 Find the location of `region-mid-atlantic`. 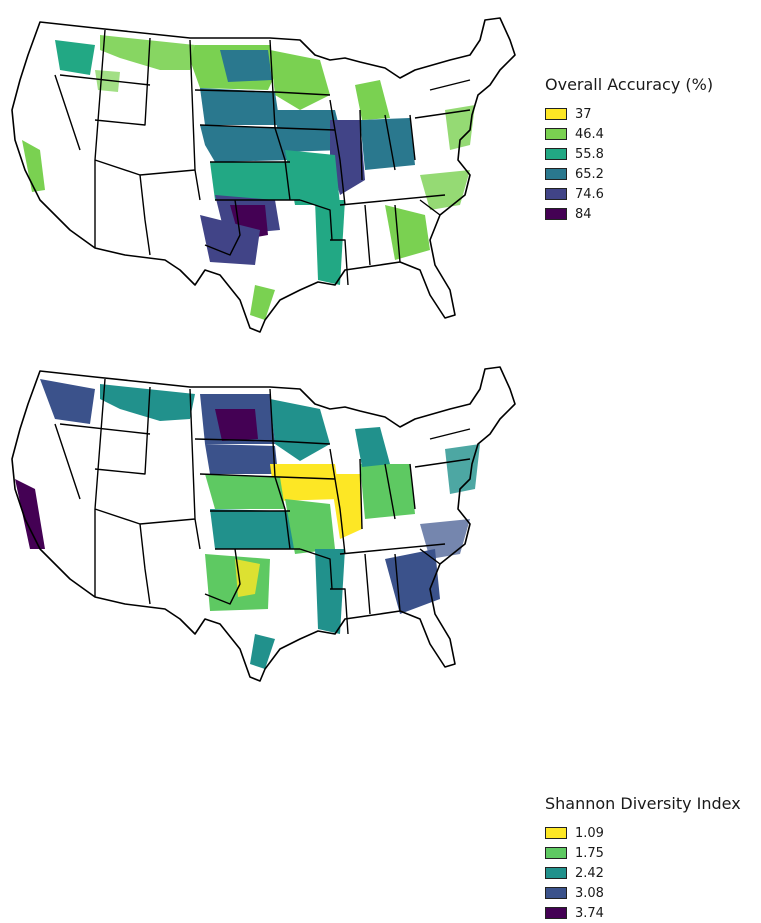

region-mid-atlantic is located at coordinates (460, 127).